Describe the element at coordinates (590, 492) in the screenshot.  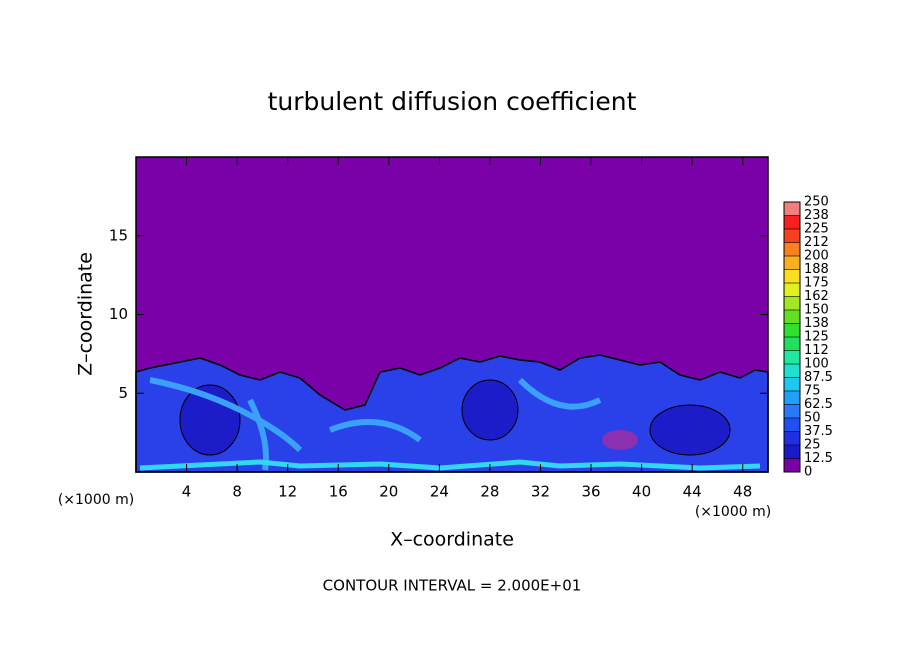
I see `x-tick-label: 36` at that location.